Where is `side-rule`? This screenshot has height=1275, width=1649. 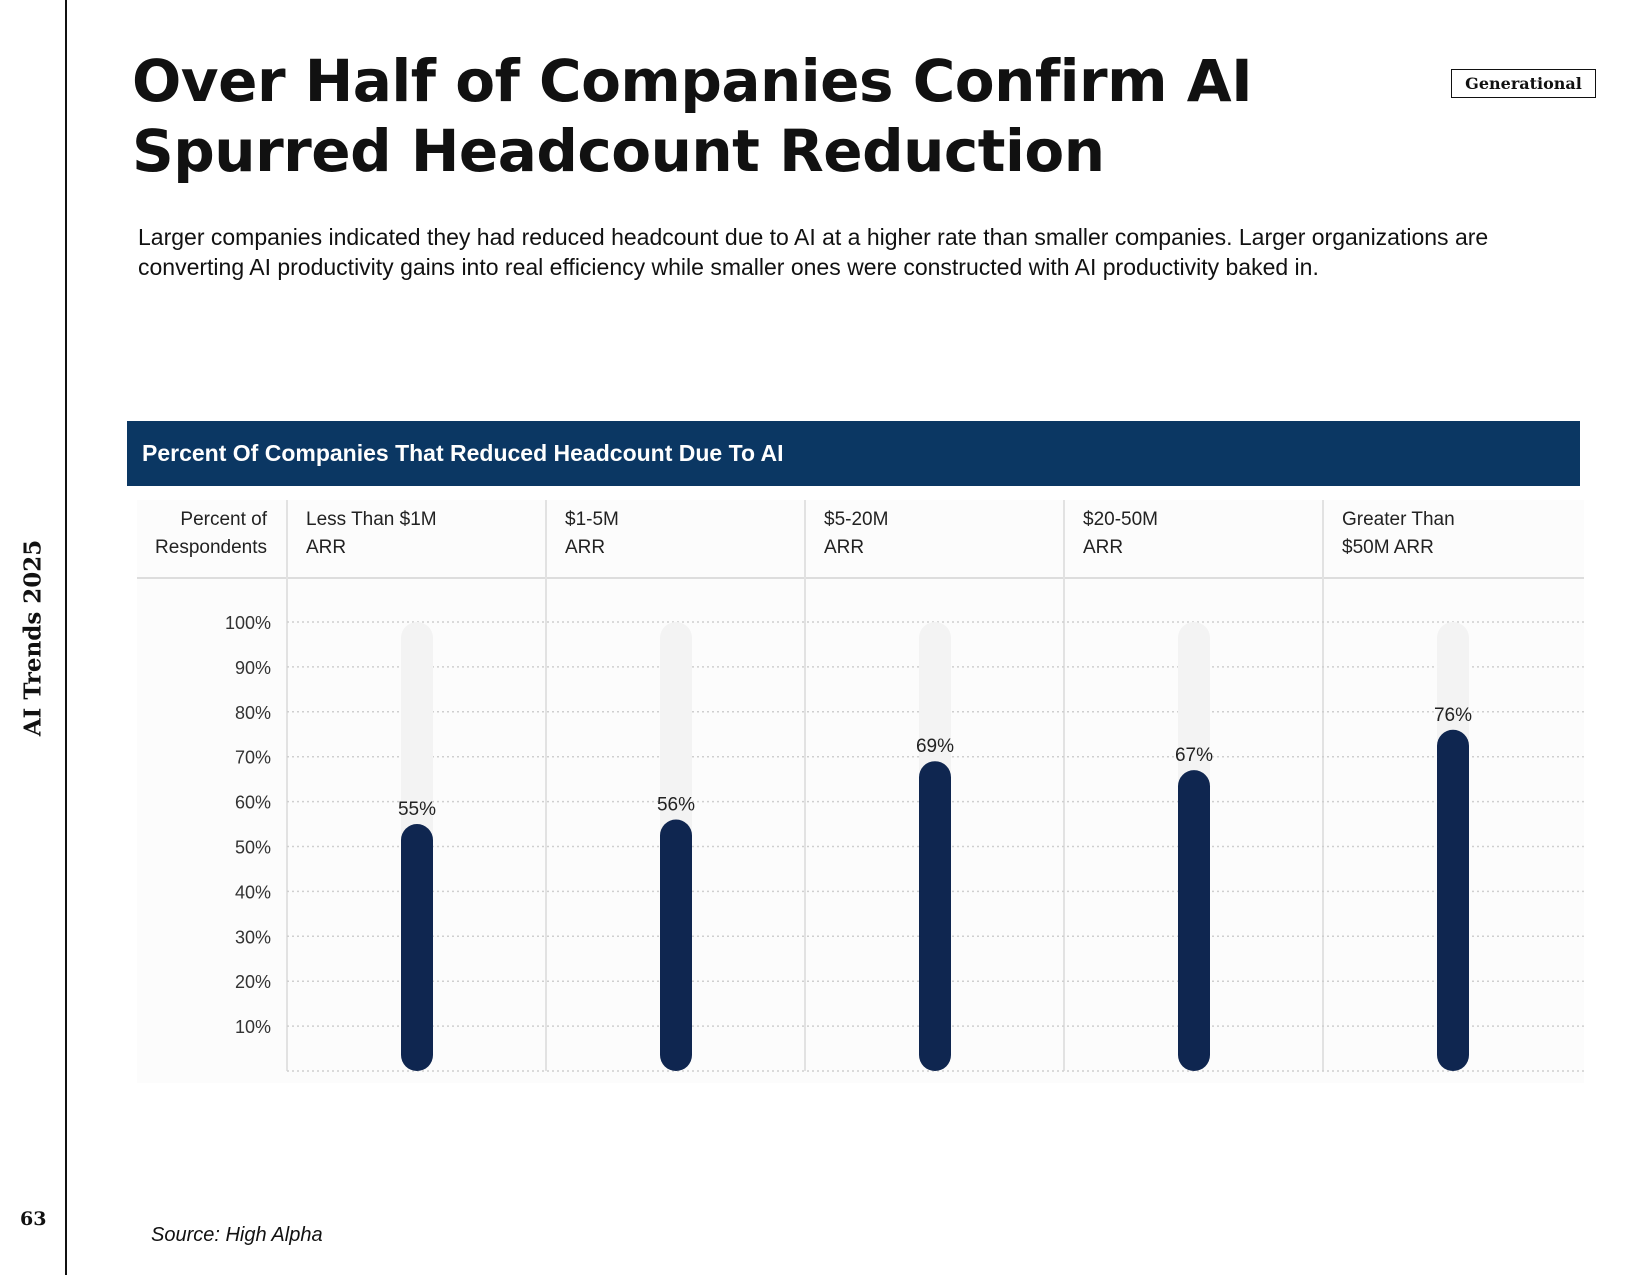
side-rule is located at coordinates (66, 637).